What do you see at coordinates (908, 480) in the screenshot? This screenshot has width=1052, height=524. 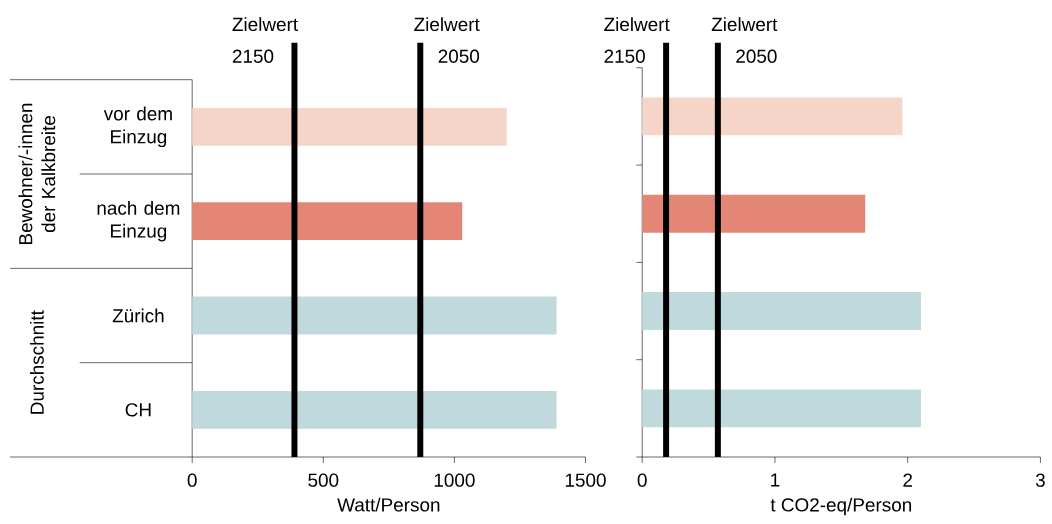 I see `x-tick-label: 2` at bounding box center [908, 480].